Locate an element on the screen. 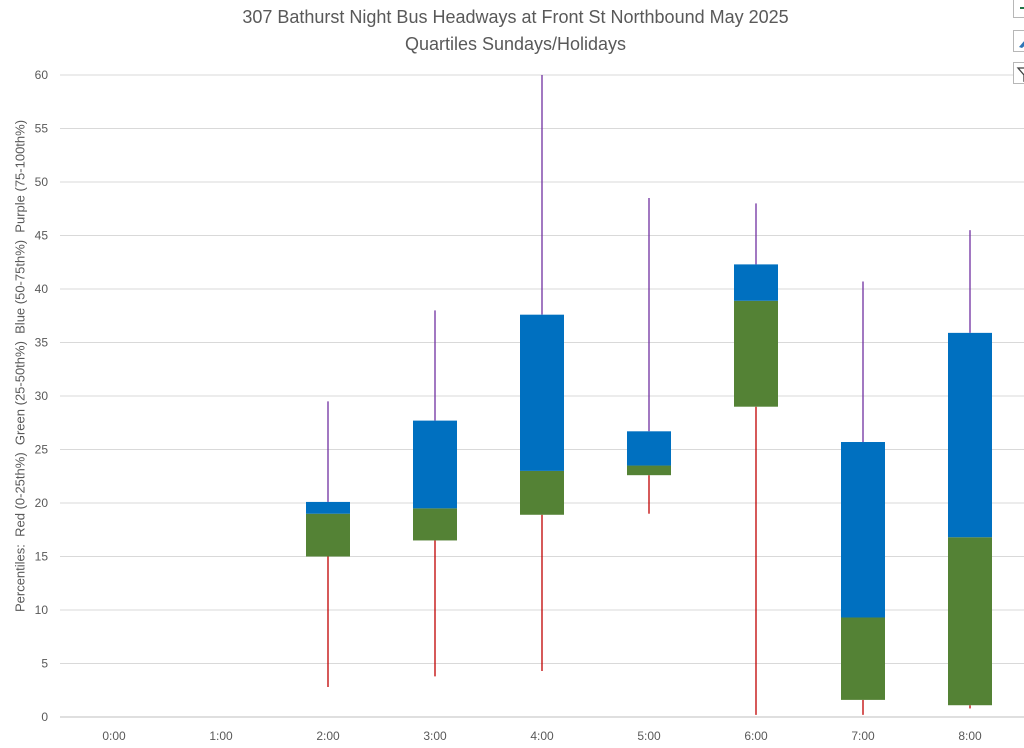 The width and height of the screenshot is (1024, 748). y-tick-label: 5 is located at coordinates (44, 664).